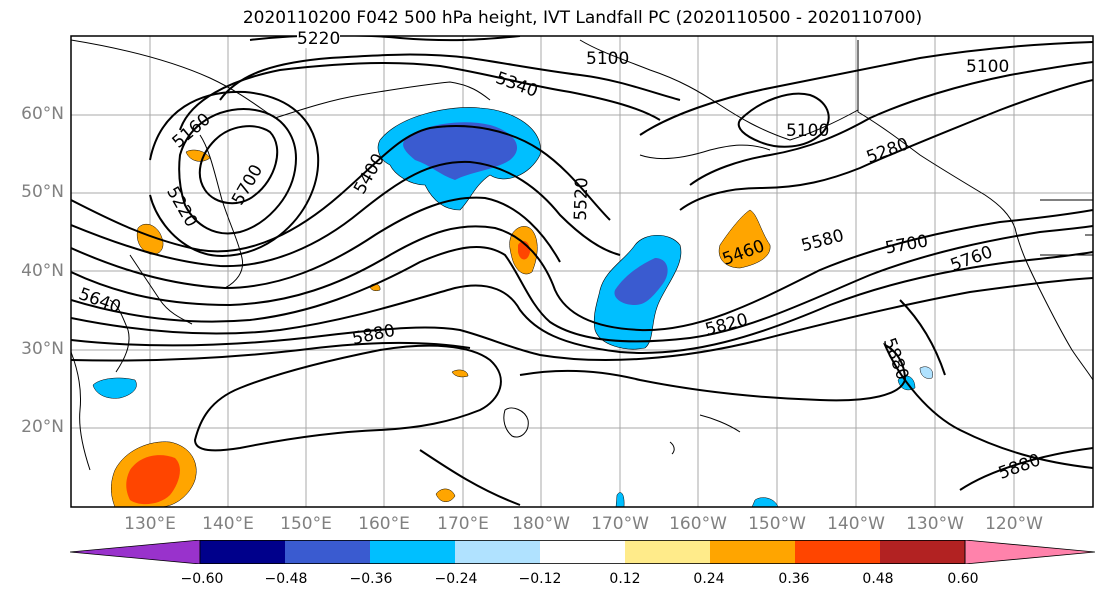 The height and width of the screenshot is (601, 1105). Describe the element at coordinates (42, 192) in the screenshot. I see `lat-label-50n: 50°N` at that location.